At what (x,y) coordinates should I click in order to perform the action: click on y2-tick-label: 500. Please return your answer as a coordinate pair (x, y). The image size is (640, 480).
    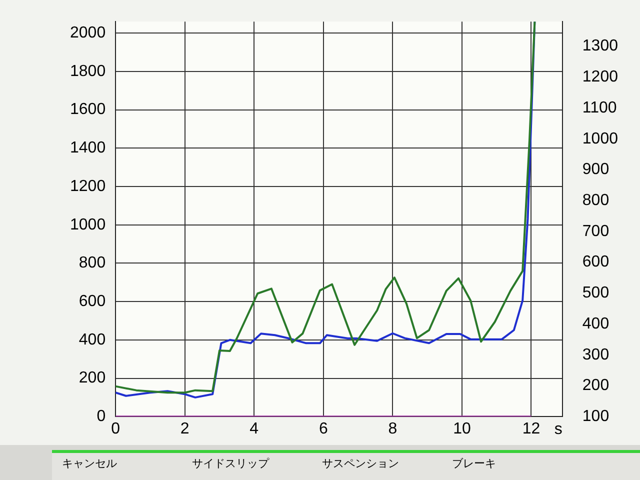
    Looking at the image, I should click on (596, 293).